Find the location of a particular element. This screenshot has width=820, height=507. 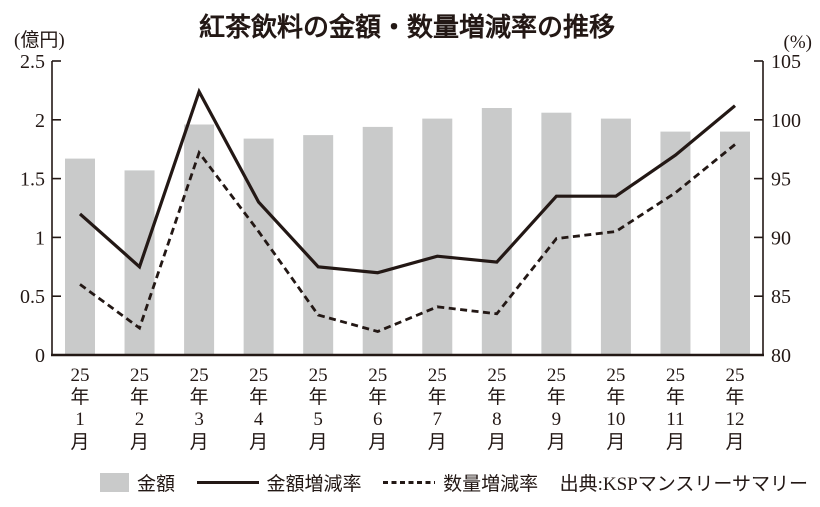

left-axis-unit: (億円) is located at coordinates (39, 40).